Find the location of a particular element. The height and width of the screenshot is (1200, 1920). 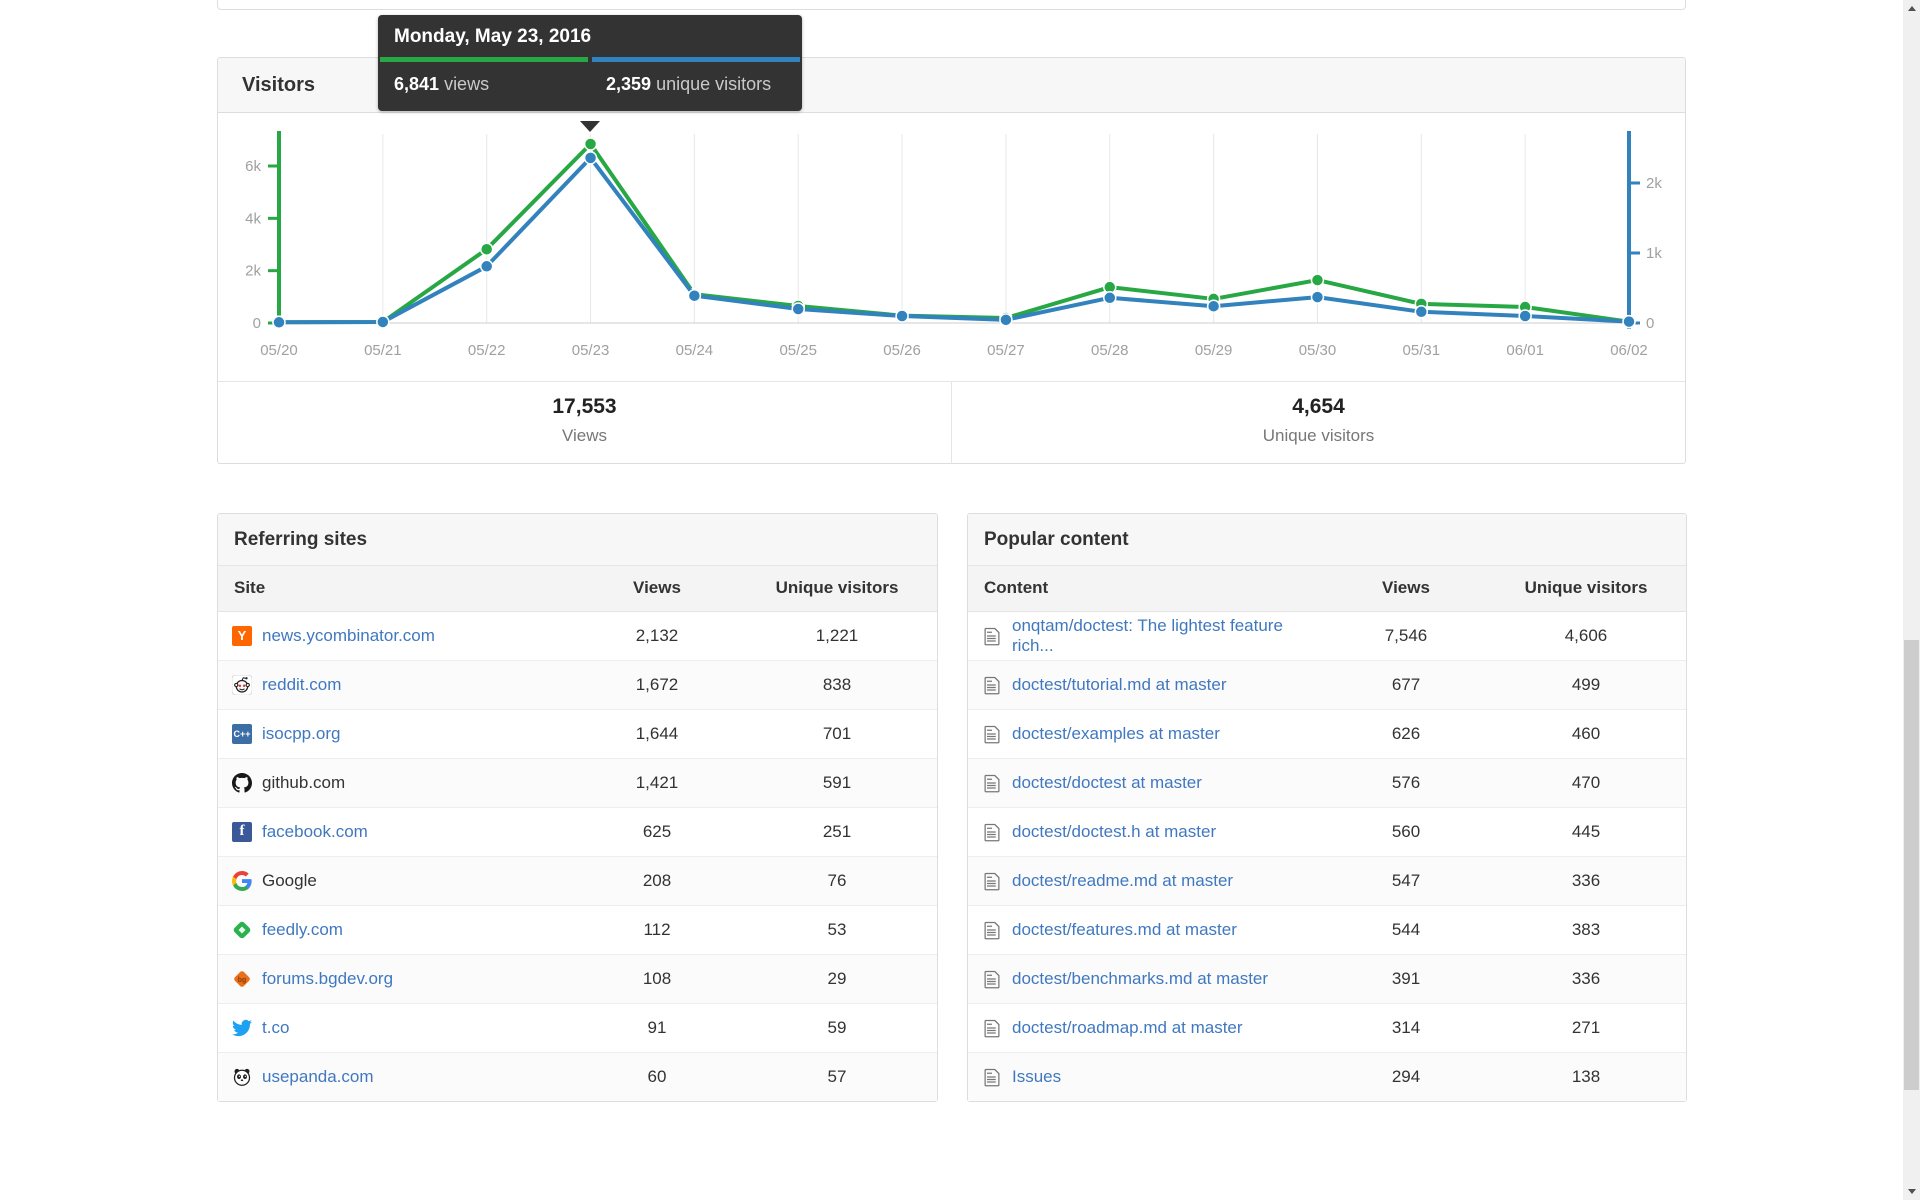

data-point-unique-05/30 is located at coordinates (1317, 297).